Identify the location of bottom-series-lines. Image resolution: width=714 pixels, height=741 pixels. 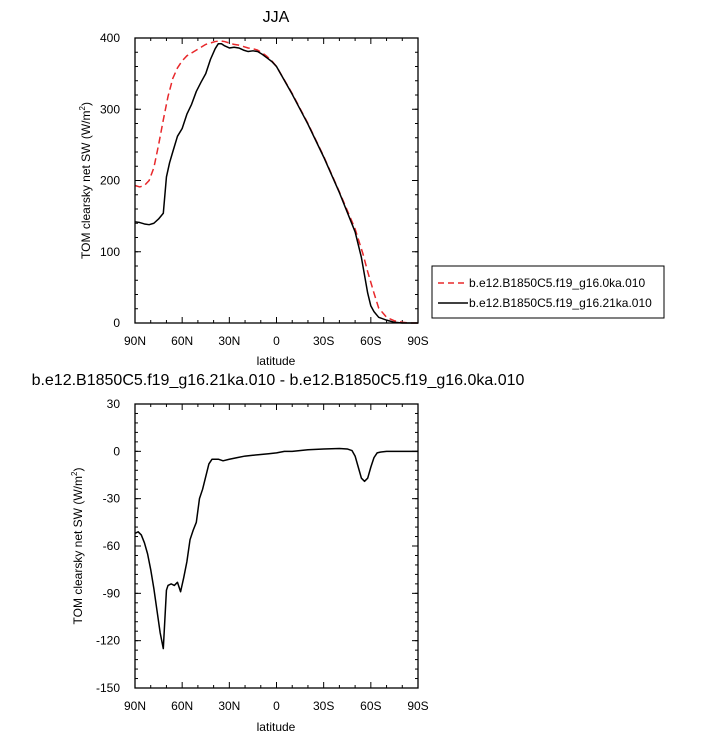
(276, 548).